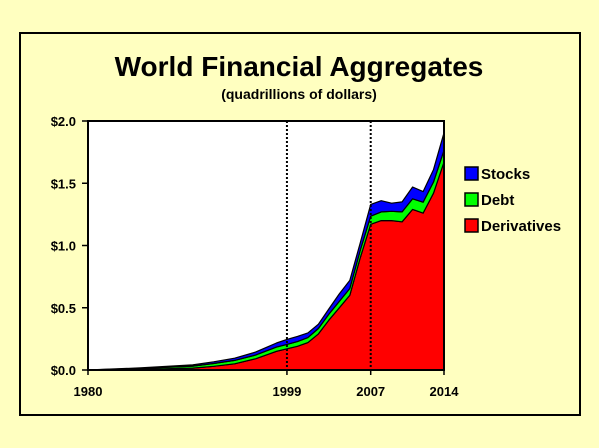 The height and width of the screenshot is (448, 599). Describe the element at coordinates (471, 173) in the screenshot. I see `legend-swatch-stocks` at that location.